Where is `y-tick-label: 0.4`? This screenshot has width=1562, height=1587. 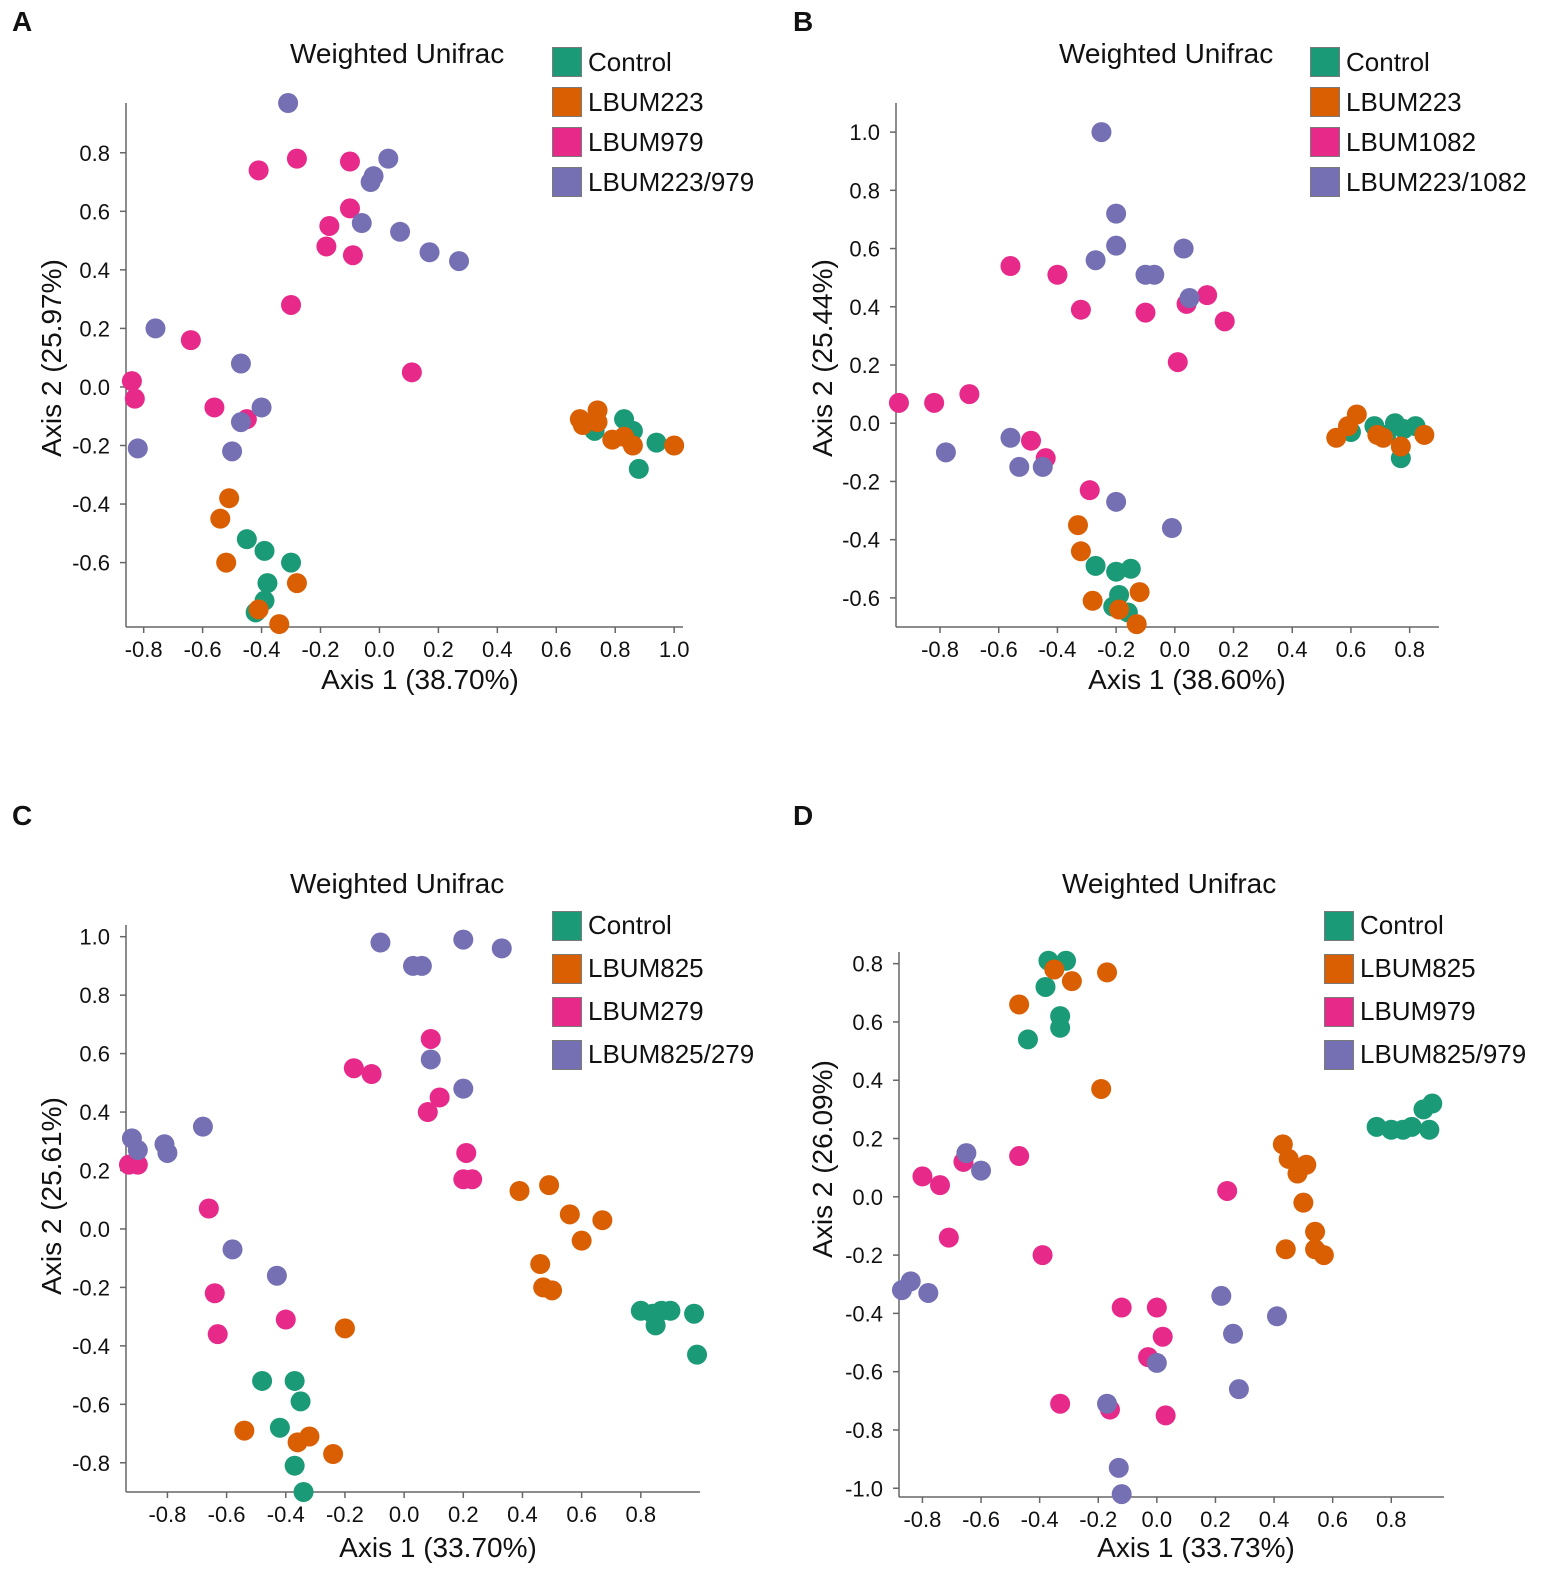
y-tick-label: 0.4 is located at coordinates (94, 270).